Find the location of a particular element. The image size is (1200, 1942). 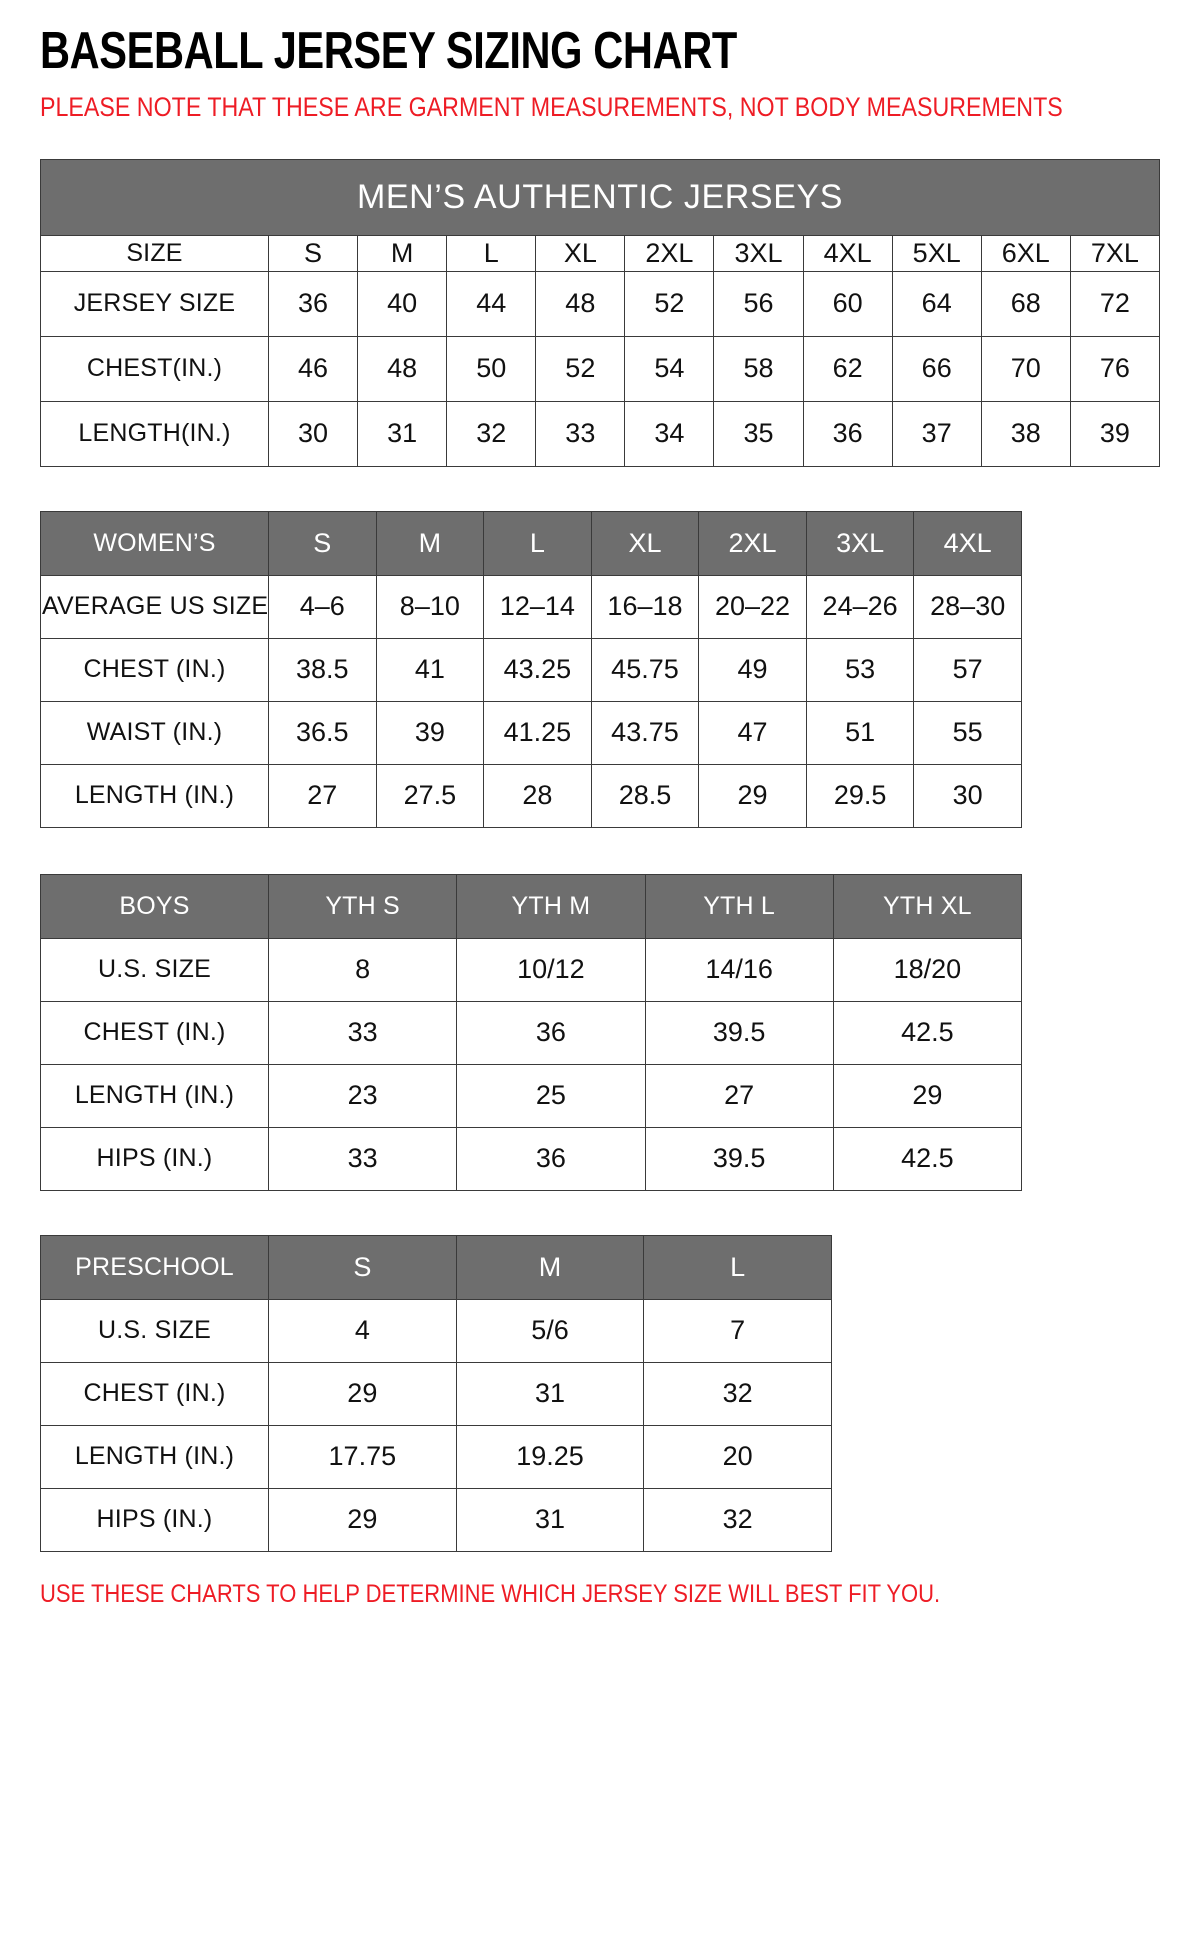

mens-length-3xl: 35 is located at coordinates (758, 433).